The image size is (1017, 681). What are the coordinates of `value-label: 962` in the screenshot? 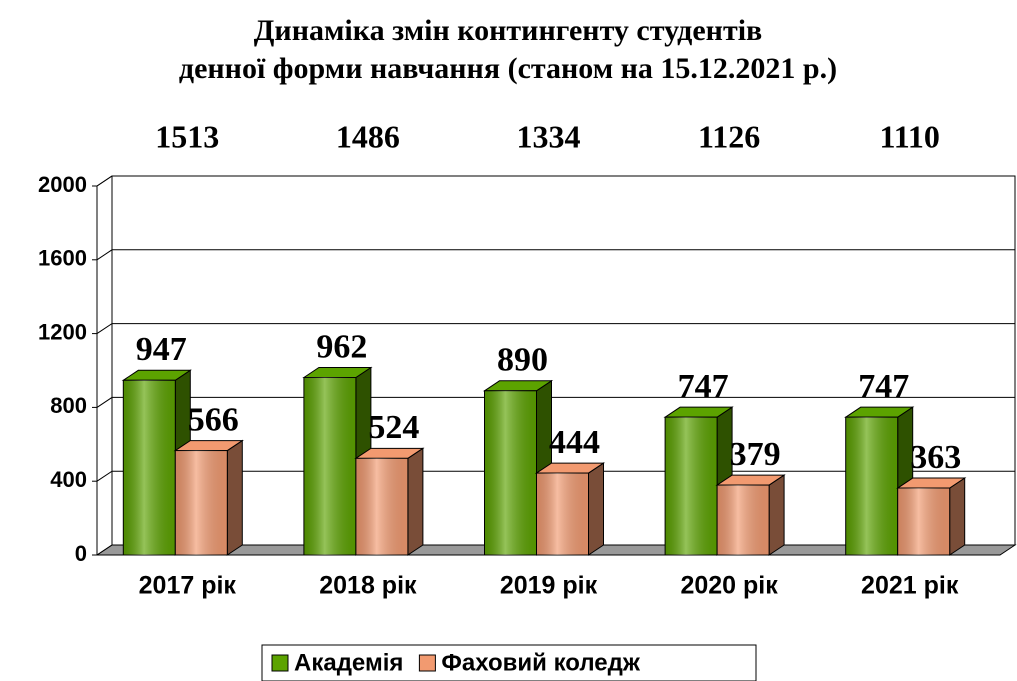 It's located at (341, 346).